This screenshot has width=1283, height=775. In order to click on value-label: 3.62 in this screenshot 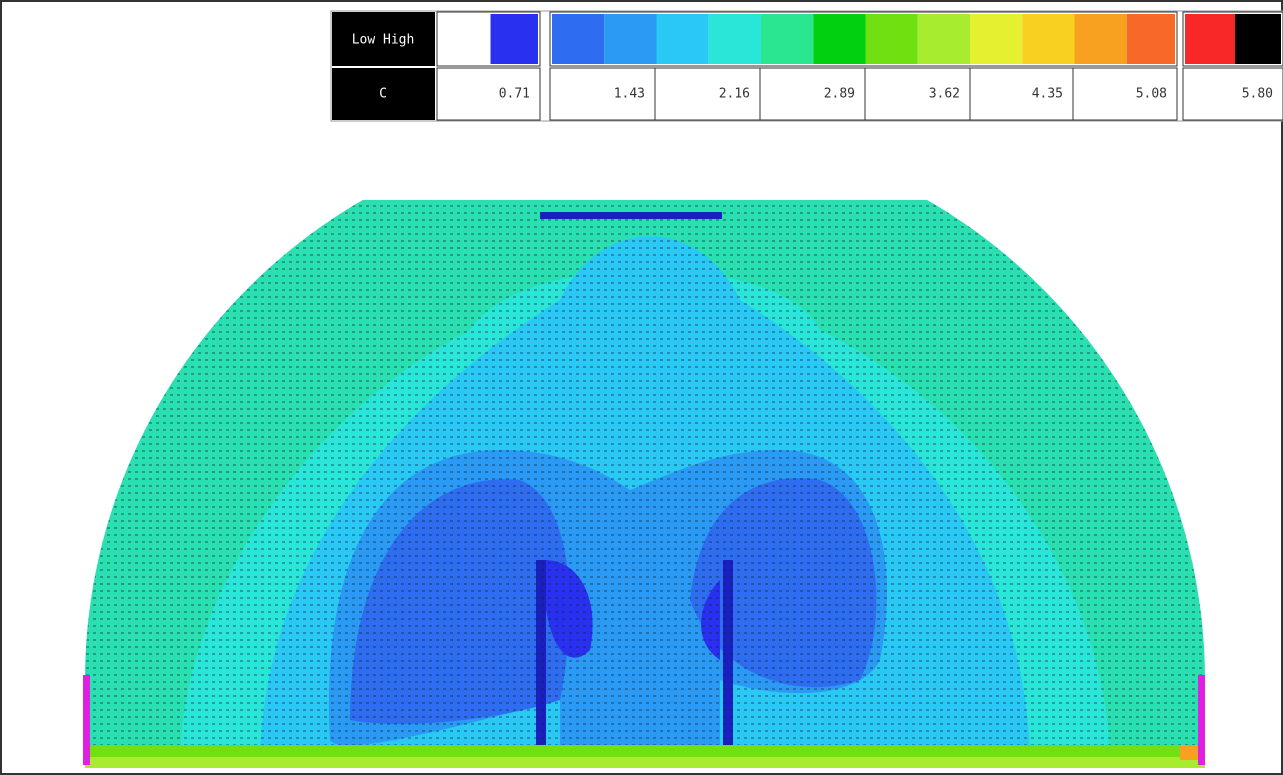, I will do `click(944, 94)`.